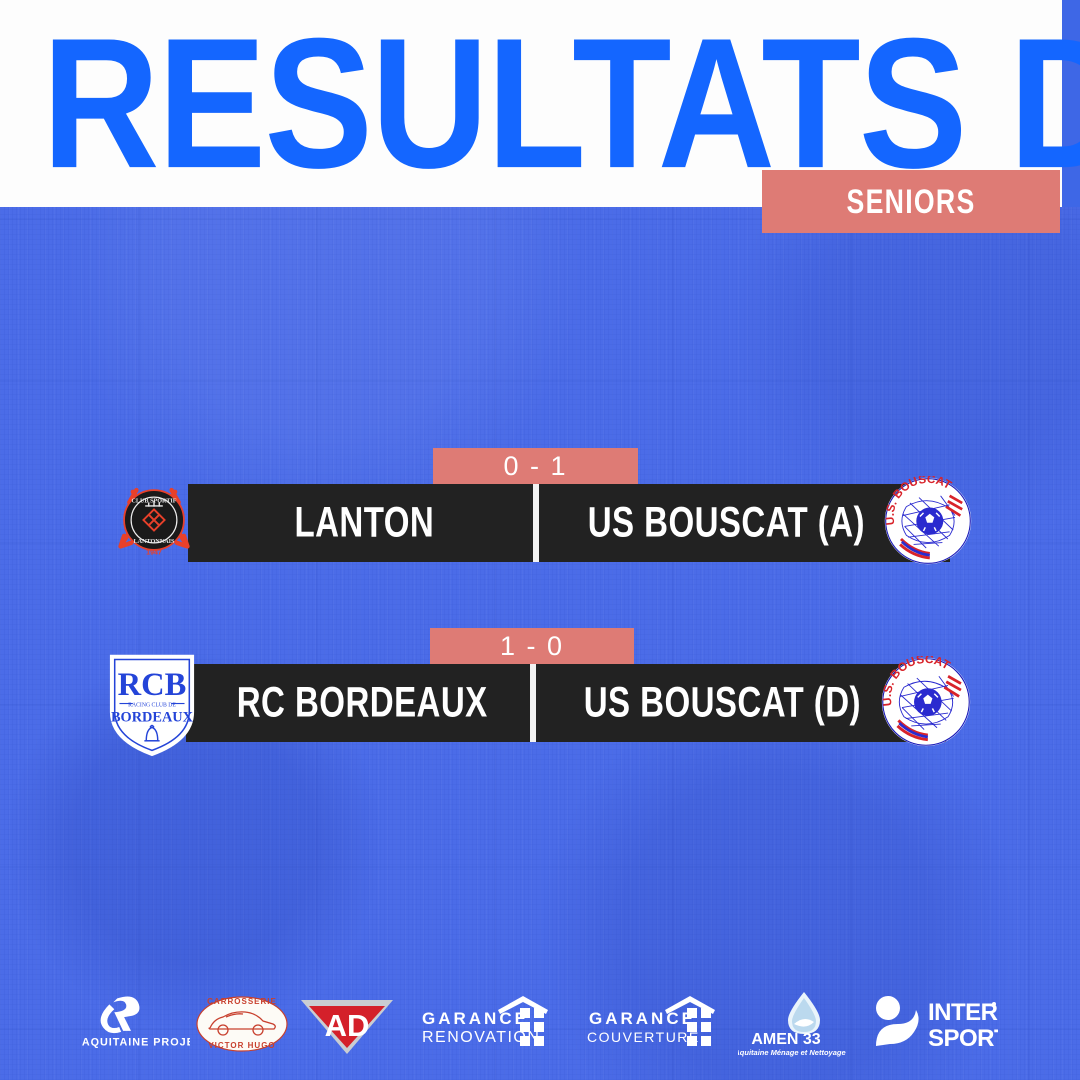 Image resolution: width=1080 pixels, height=1080 pixels. What do you see at coordinates (643, 1037) in the screenshot?
I see `sponsor-garance-couverture-line2: COUVERTURE` at bounding box center [643, 1037].